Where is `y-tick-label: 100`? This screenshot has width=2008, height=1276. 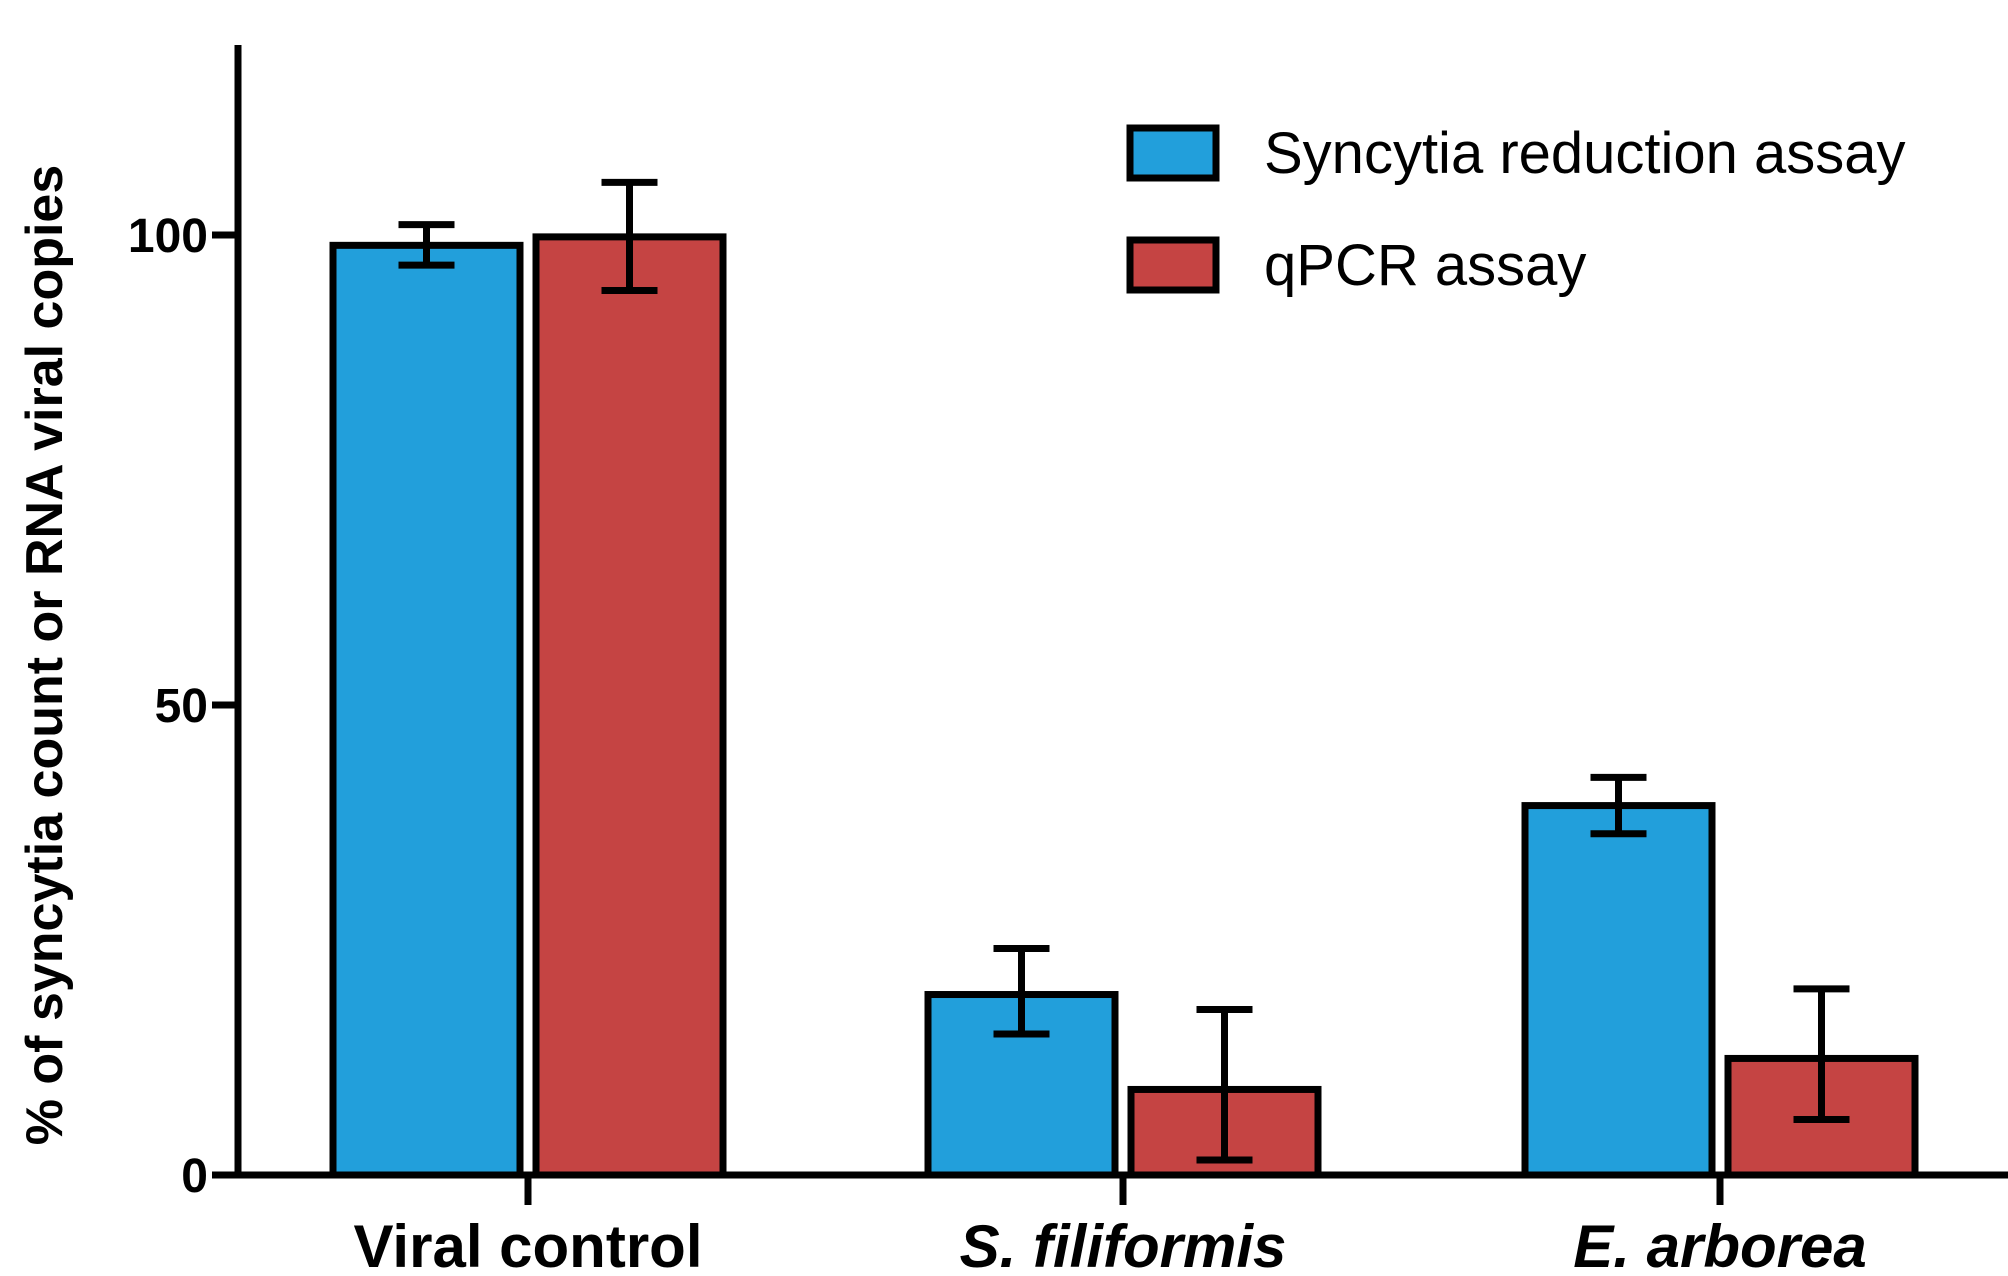
y-tick-label: 100 is located at coordinates (168, 236).